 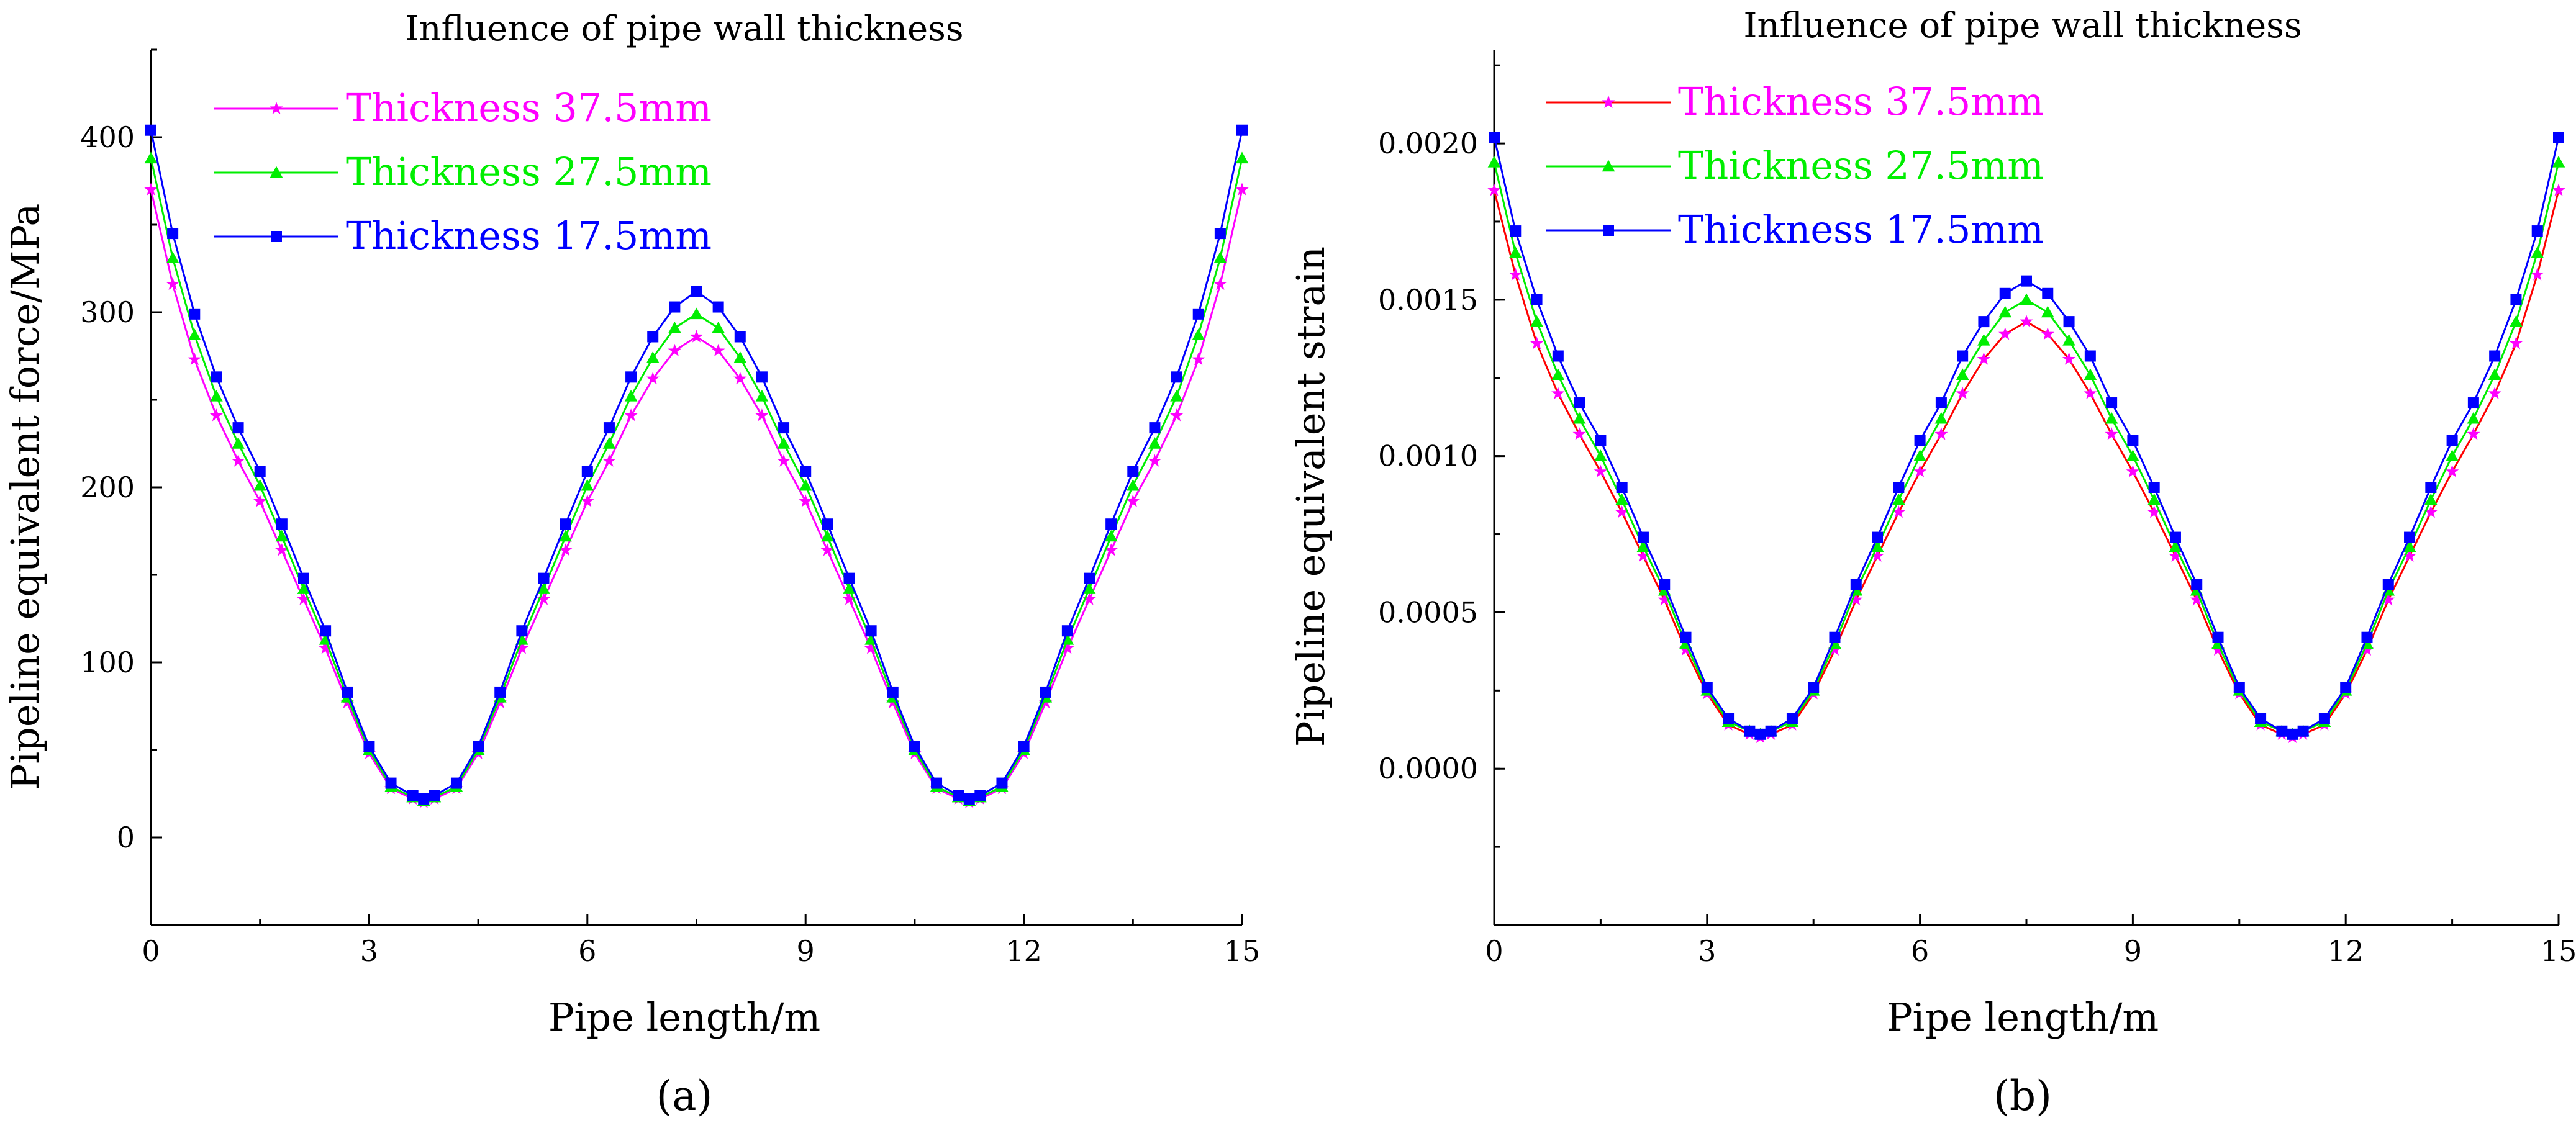 What do you see at coordinates (1242, 951) in the screenshot?
I see `x-tick-label: 15` at bounding box center [1242, 951].